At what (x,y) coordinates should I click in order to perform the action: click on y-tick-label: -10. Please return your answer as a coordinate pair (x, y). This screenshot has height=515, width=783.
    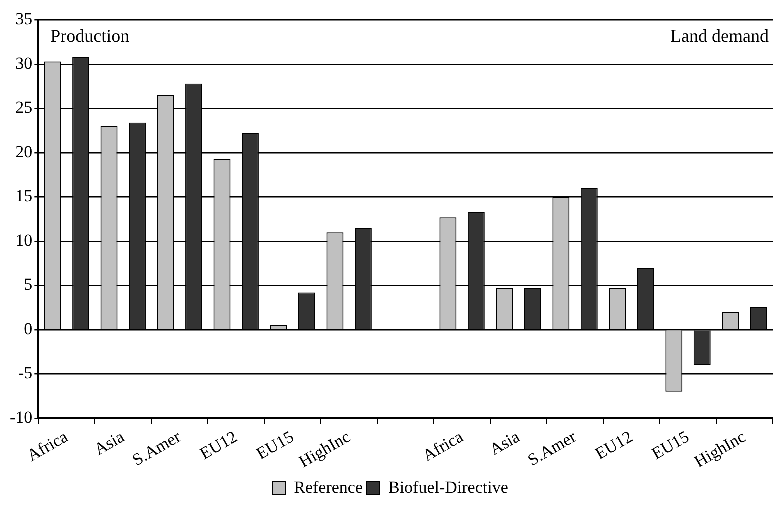
    Looking at the image, I should click on (21, 417).